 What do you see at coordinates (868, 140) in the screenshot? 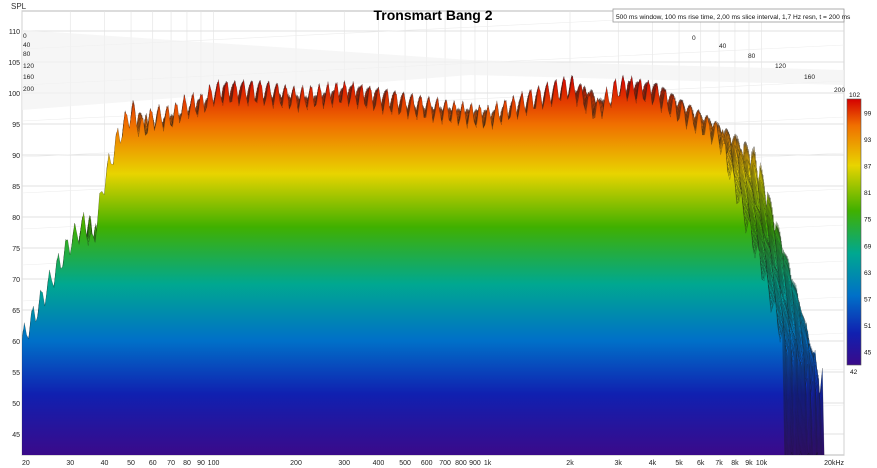
I see `colorbar-tick-label: 93` at bounding box center [868, 140].